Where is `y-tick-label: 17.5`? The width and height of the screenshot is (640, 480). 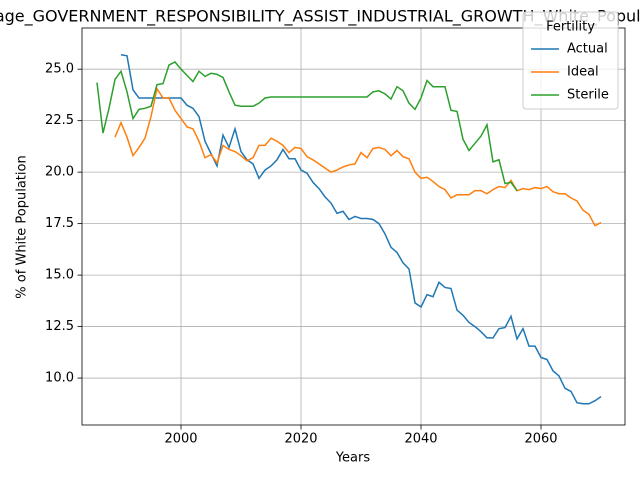
y-tick-label: 17.5 is located at coordinates (59, 223).